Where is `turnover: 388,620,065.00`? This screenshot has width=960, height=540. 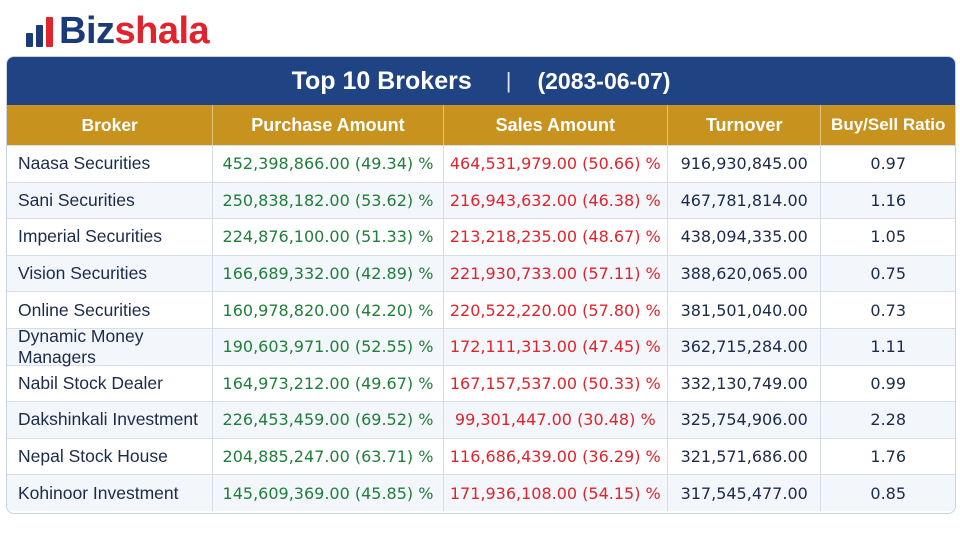 turnover: 388,620,065.00 is located at coordinates (745, 273).